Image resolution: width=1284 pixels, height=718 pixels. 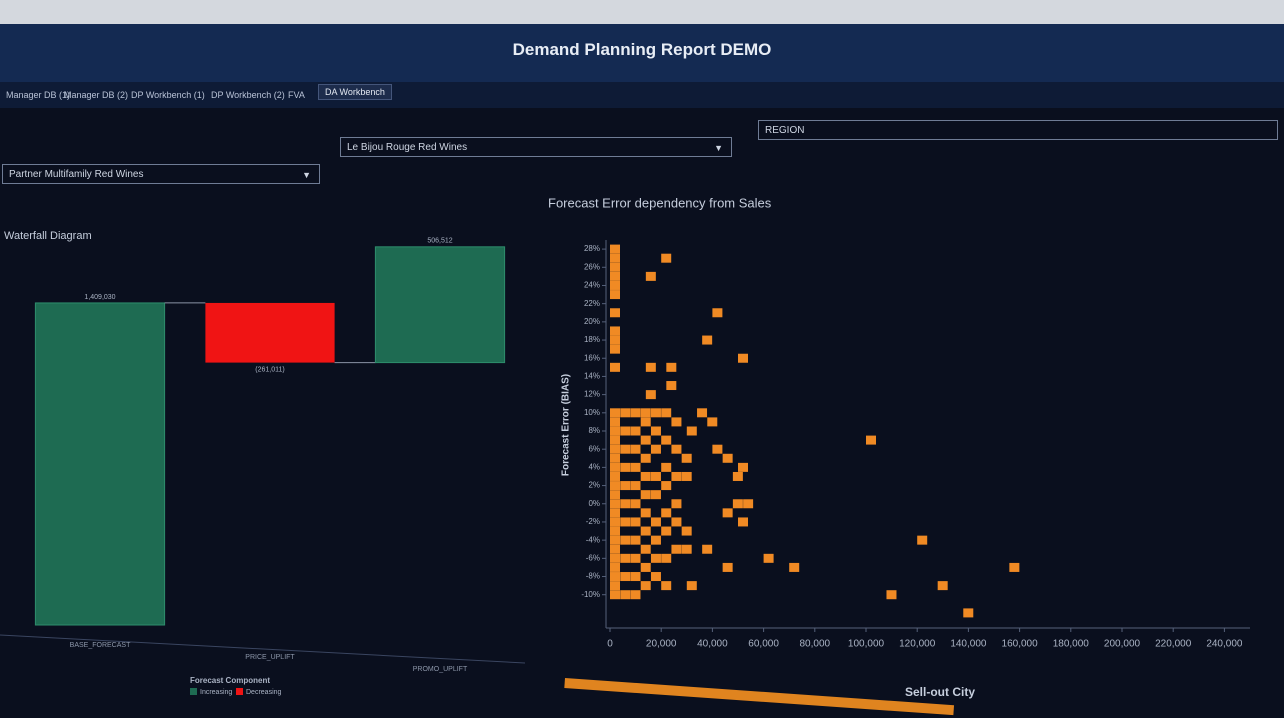 I want to click on dropdown-text: REGION, so click(x=785, y=130).